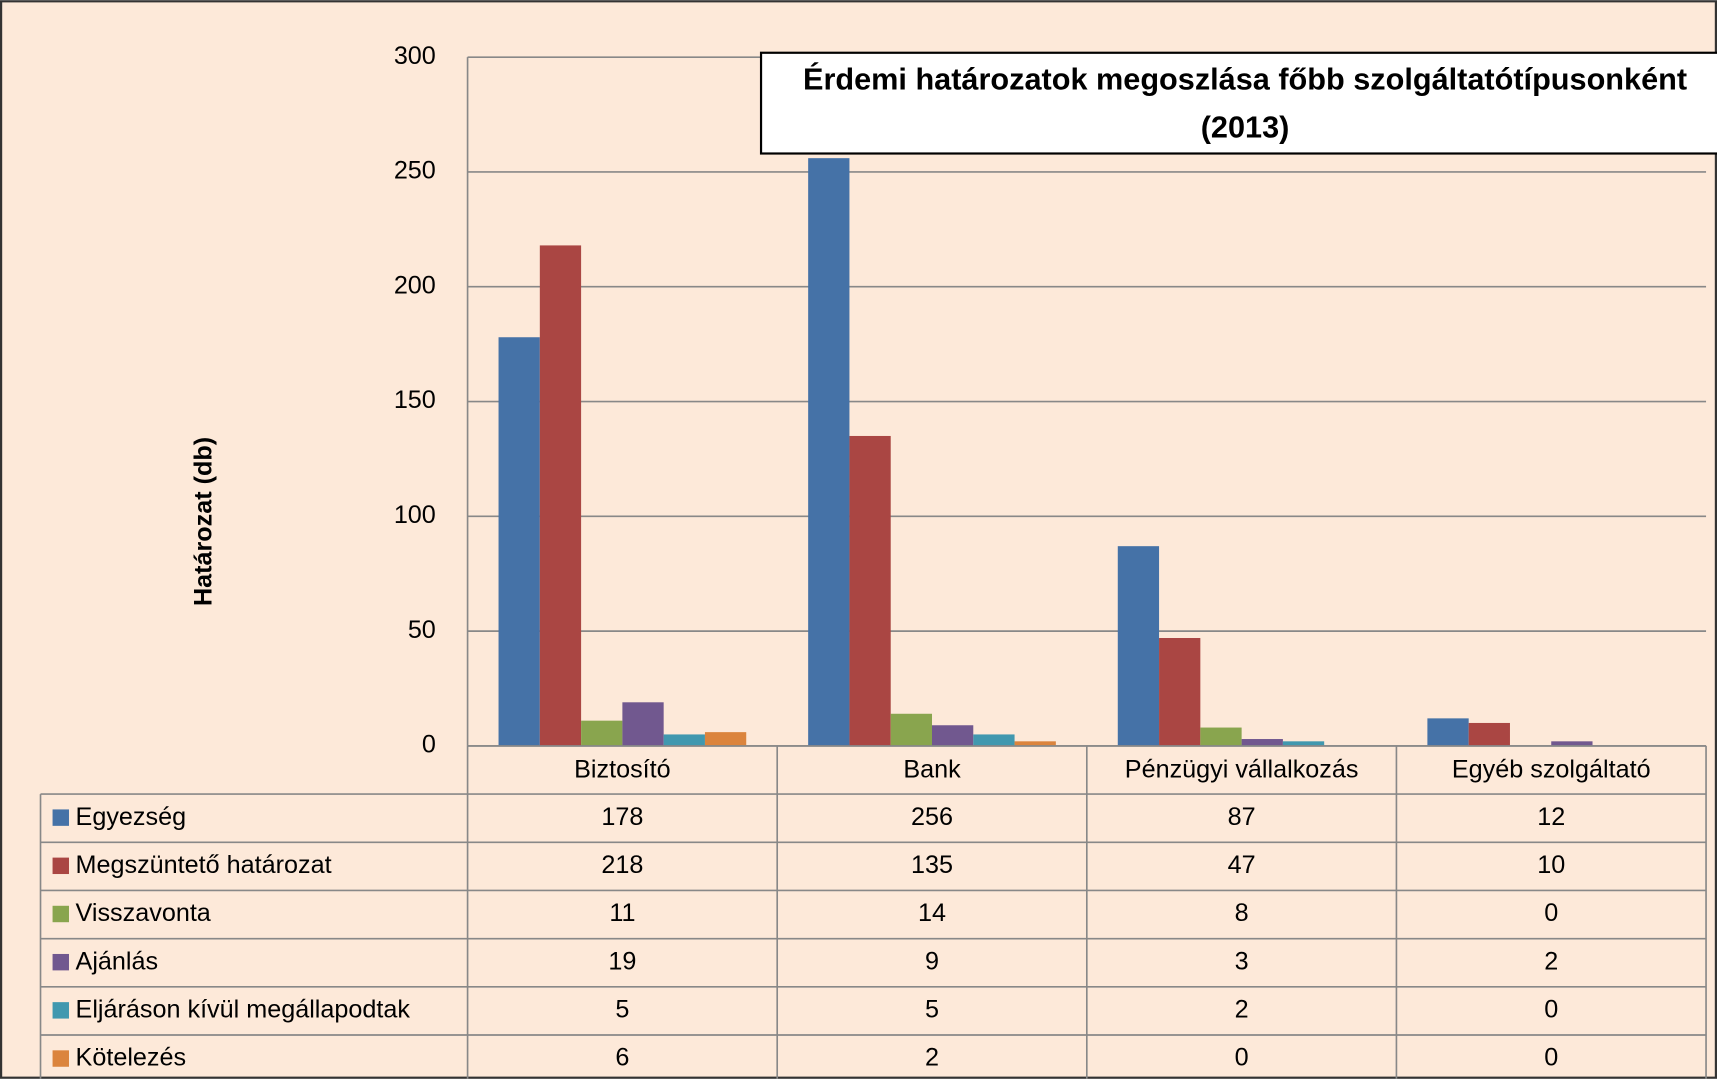  Describe the element at coordinates (1242, 817) in the screenshot. I see `table-value: 87` at that location.